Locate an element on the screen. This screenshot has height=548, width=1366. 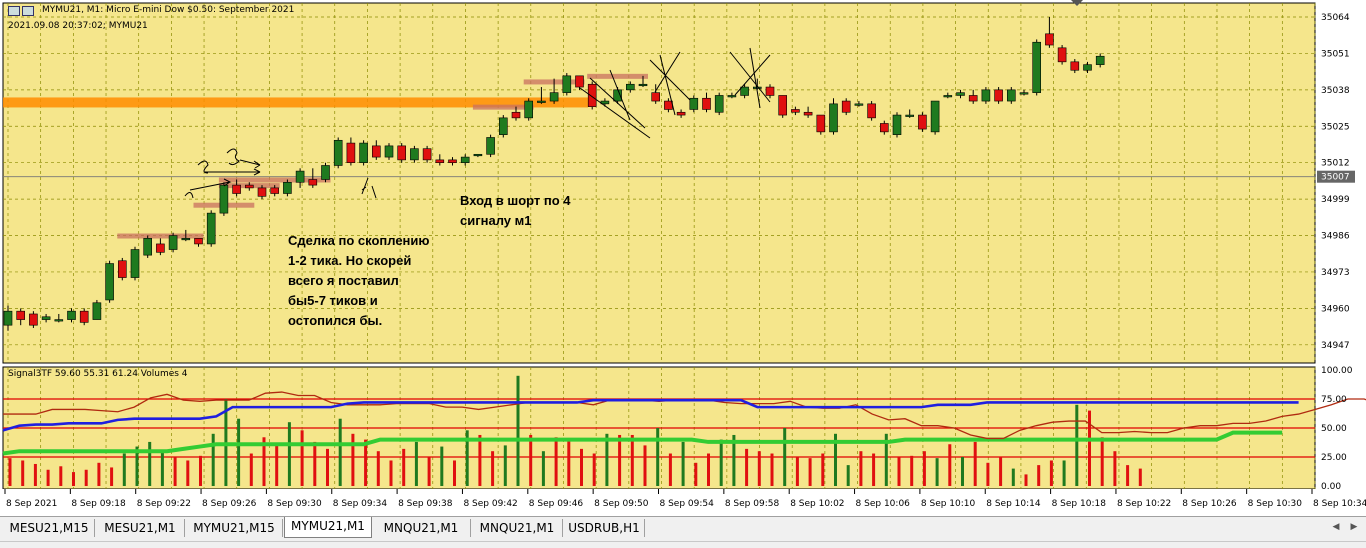
indicator-scale-label: 75.00 is located at coordinates (1334, 400).